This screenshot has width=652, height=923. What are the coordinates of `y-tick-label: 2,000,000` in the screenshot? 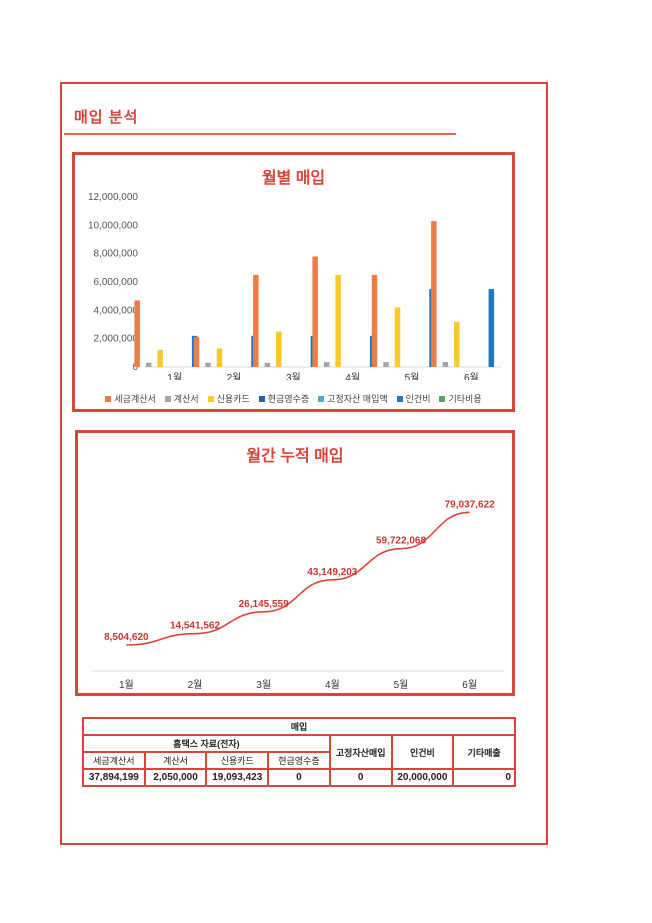 It's located at (116, 339).